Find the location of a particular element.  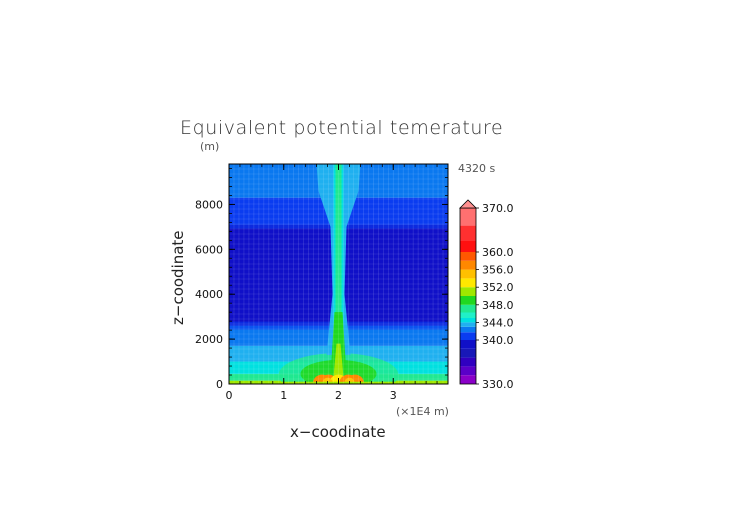

plume-core is located at coordinates (338, 263).